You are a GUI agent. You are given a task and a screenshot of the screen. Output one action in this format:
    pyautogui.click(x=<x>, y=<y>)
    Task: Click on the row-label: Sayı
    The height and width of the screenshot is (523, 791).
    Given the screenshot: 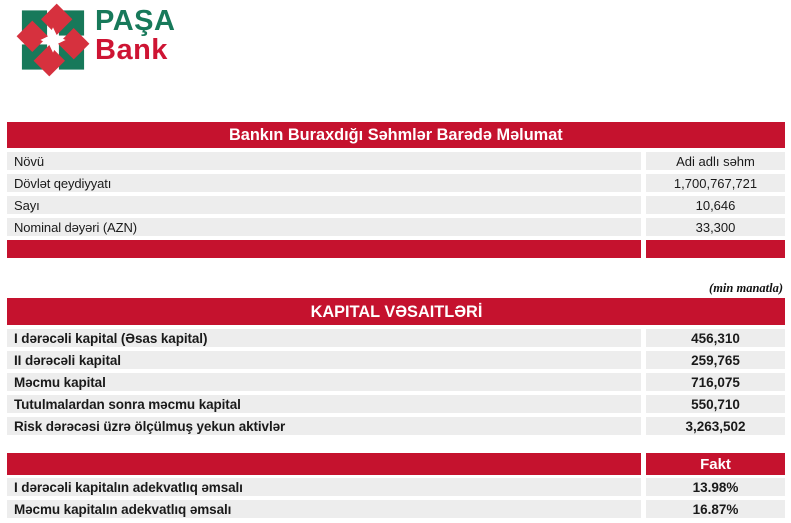 What is the action you would take?
    pyautogui.click(x=324, y=205)
    